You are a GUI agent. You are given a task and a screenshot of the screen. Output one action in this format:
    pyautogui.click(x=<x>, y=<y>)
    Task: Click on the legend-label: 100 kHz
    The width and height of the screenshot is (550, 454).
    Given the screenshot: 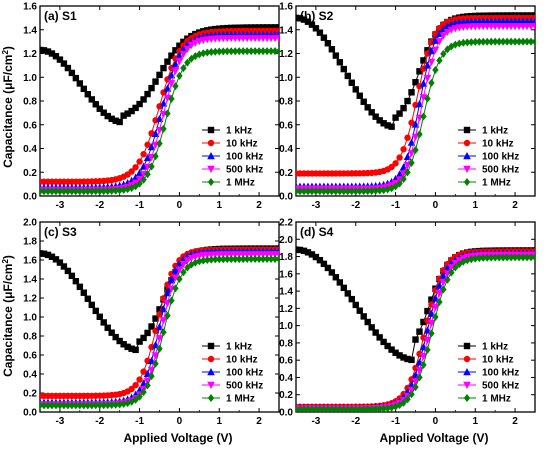 What is the action you would take?
    pyautogui.click(x=244, y=373)
    